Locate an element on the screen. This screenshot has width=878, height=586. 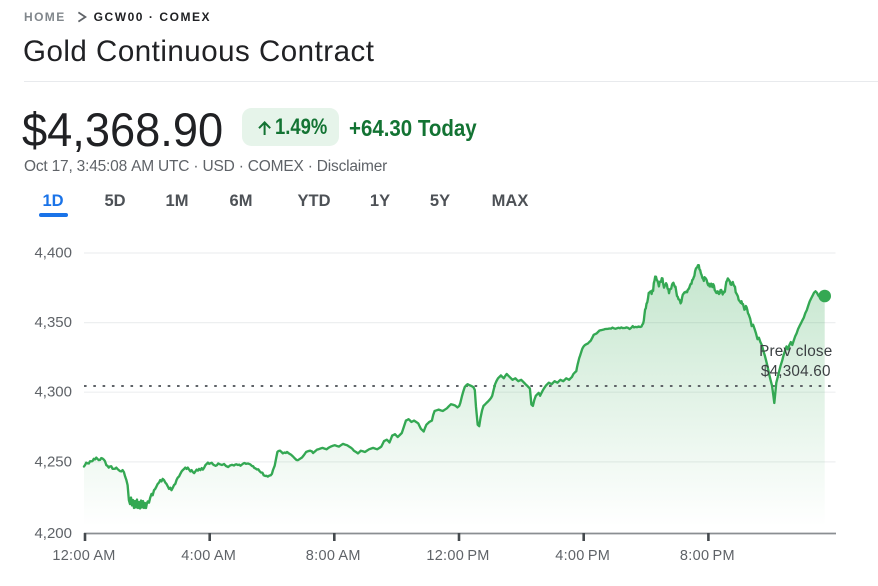
svg-text: $4,304.60 is located at coordinates (796, 371).